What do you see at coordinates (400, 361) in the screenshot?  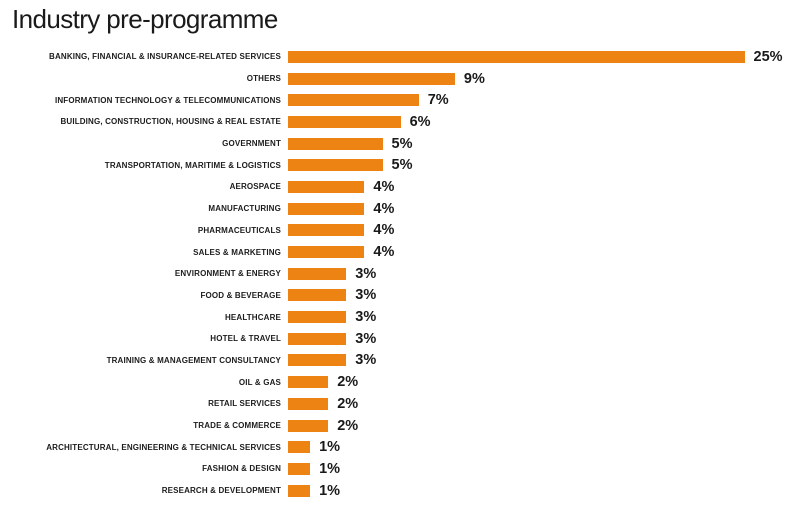 I see `chart-row: TRAINING & MANAGEMENT CONSULTANCY 3%` at bounding box center [400, 361].